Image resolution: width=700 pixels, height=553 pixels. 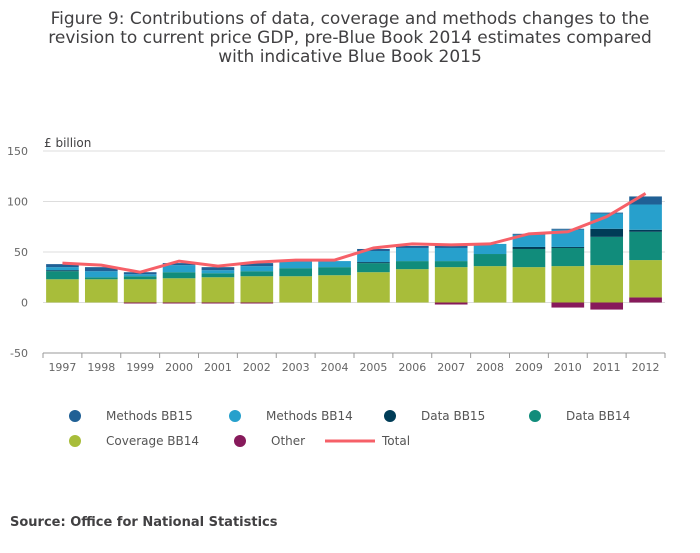 What do you see at coordinates (453, 416) in the screenshot?
I see `legend-label: Data BB15` at bounding box center [453, 416].